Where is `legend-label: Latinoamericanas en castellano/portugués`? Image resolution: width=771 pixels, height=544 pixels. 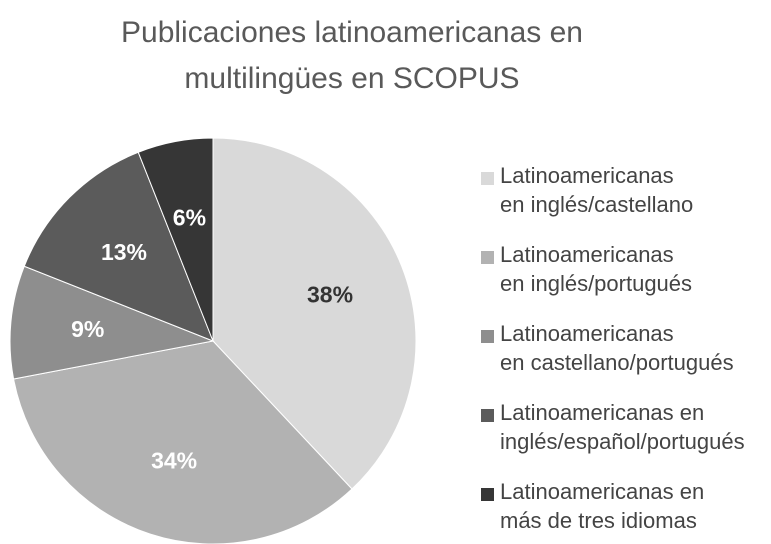 legend-label: Latinoamericanas en castellano/portugués is located at coordinates (617, 348).